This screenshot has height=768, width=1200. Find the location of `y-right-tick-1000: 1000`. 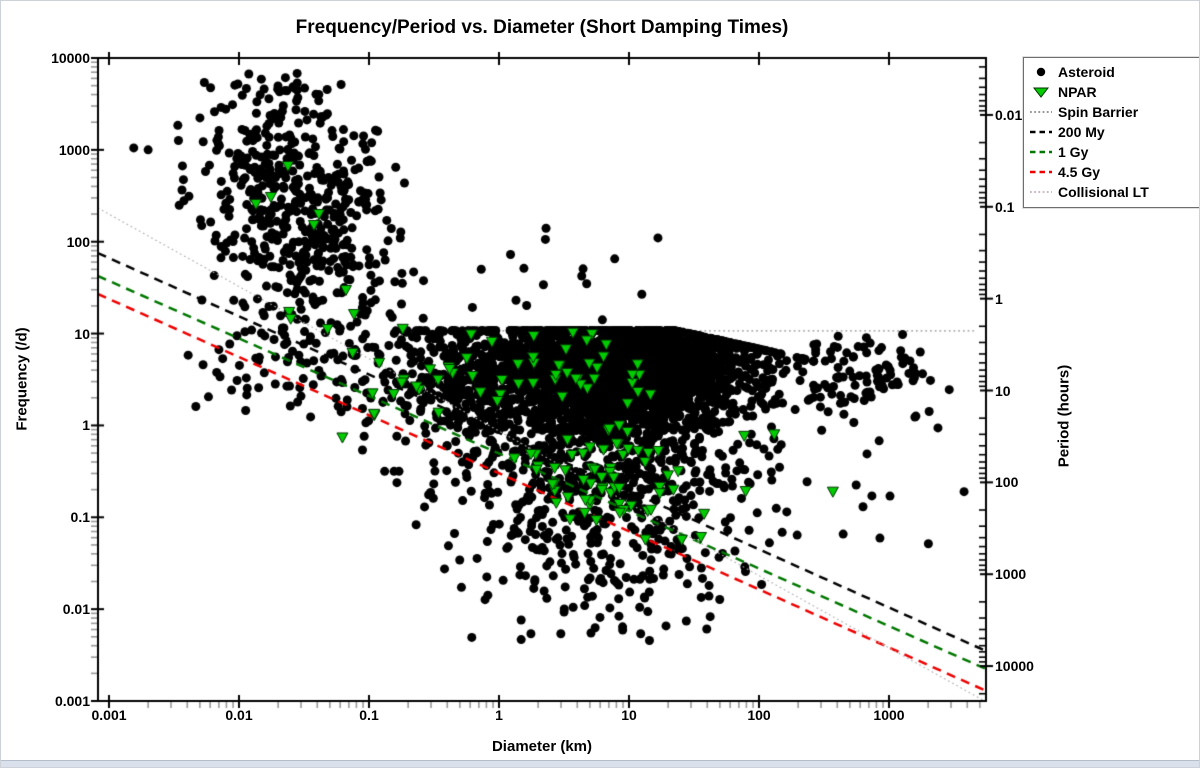

y-right-tick-1000: 1000 is located at coordinates (1011, 574).